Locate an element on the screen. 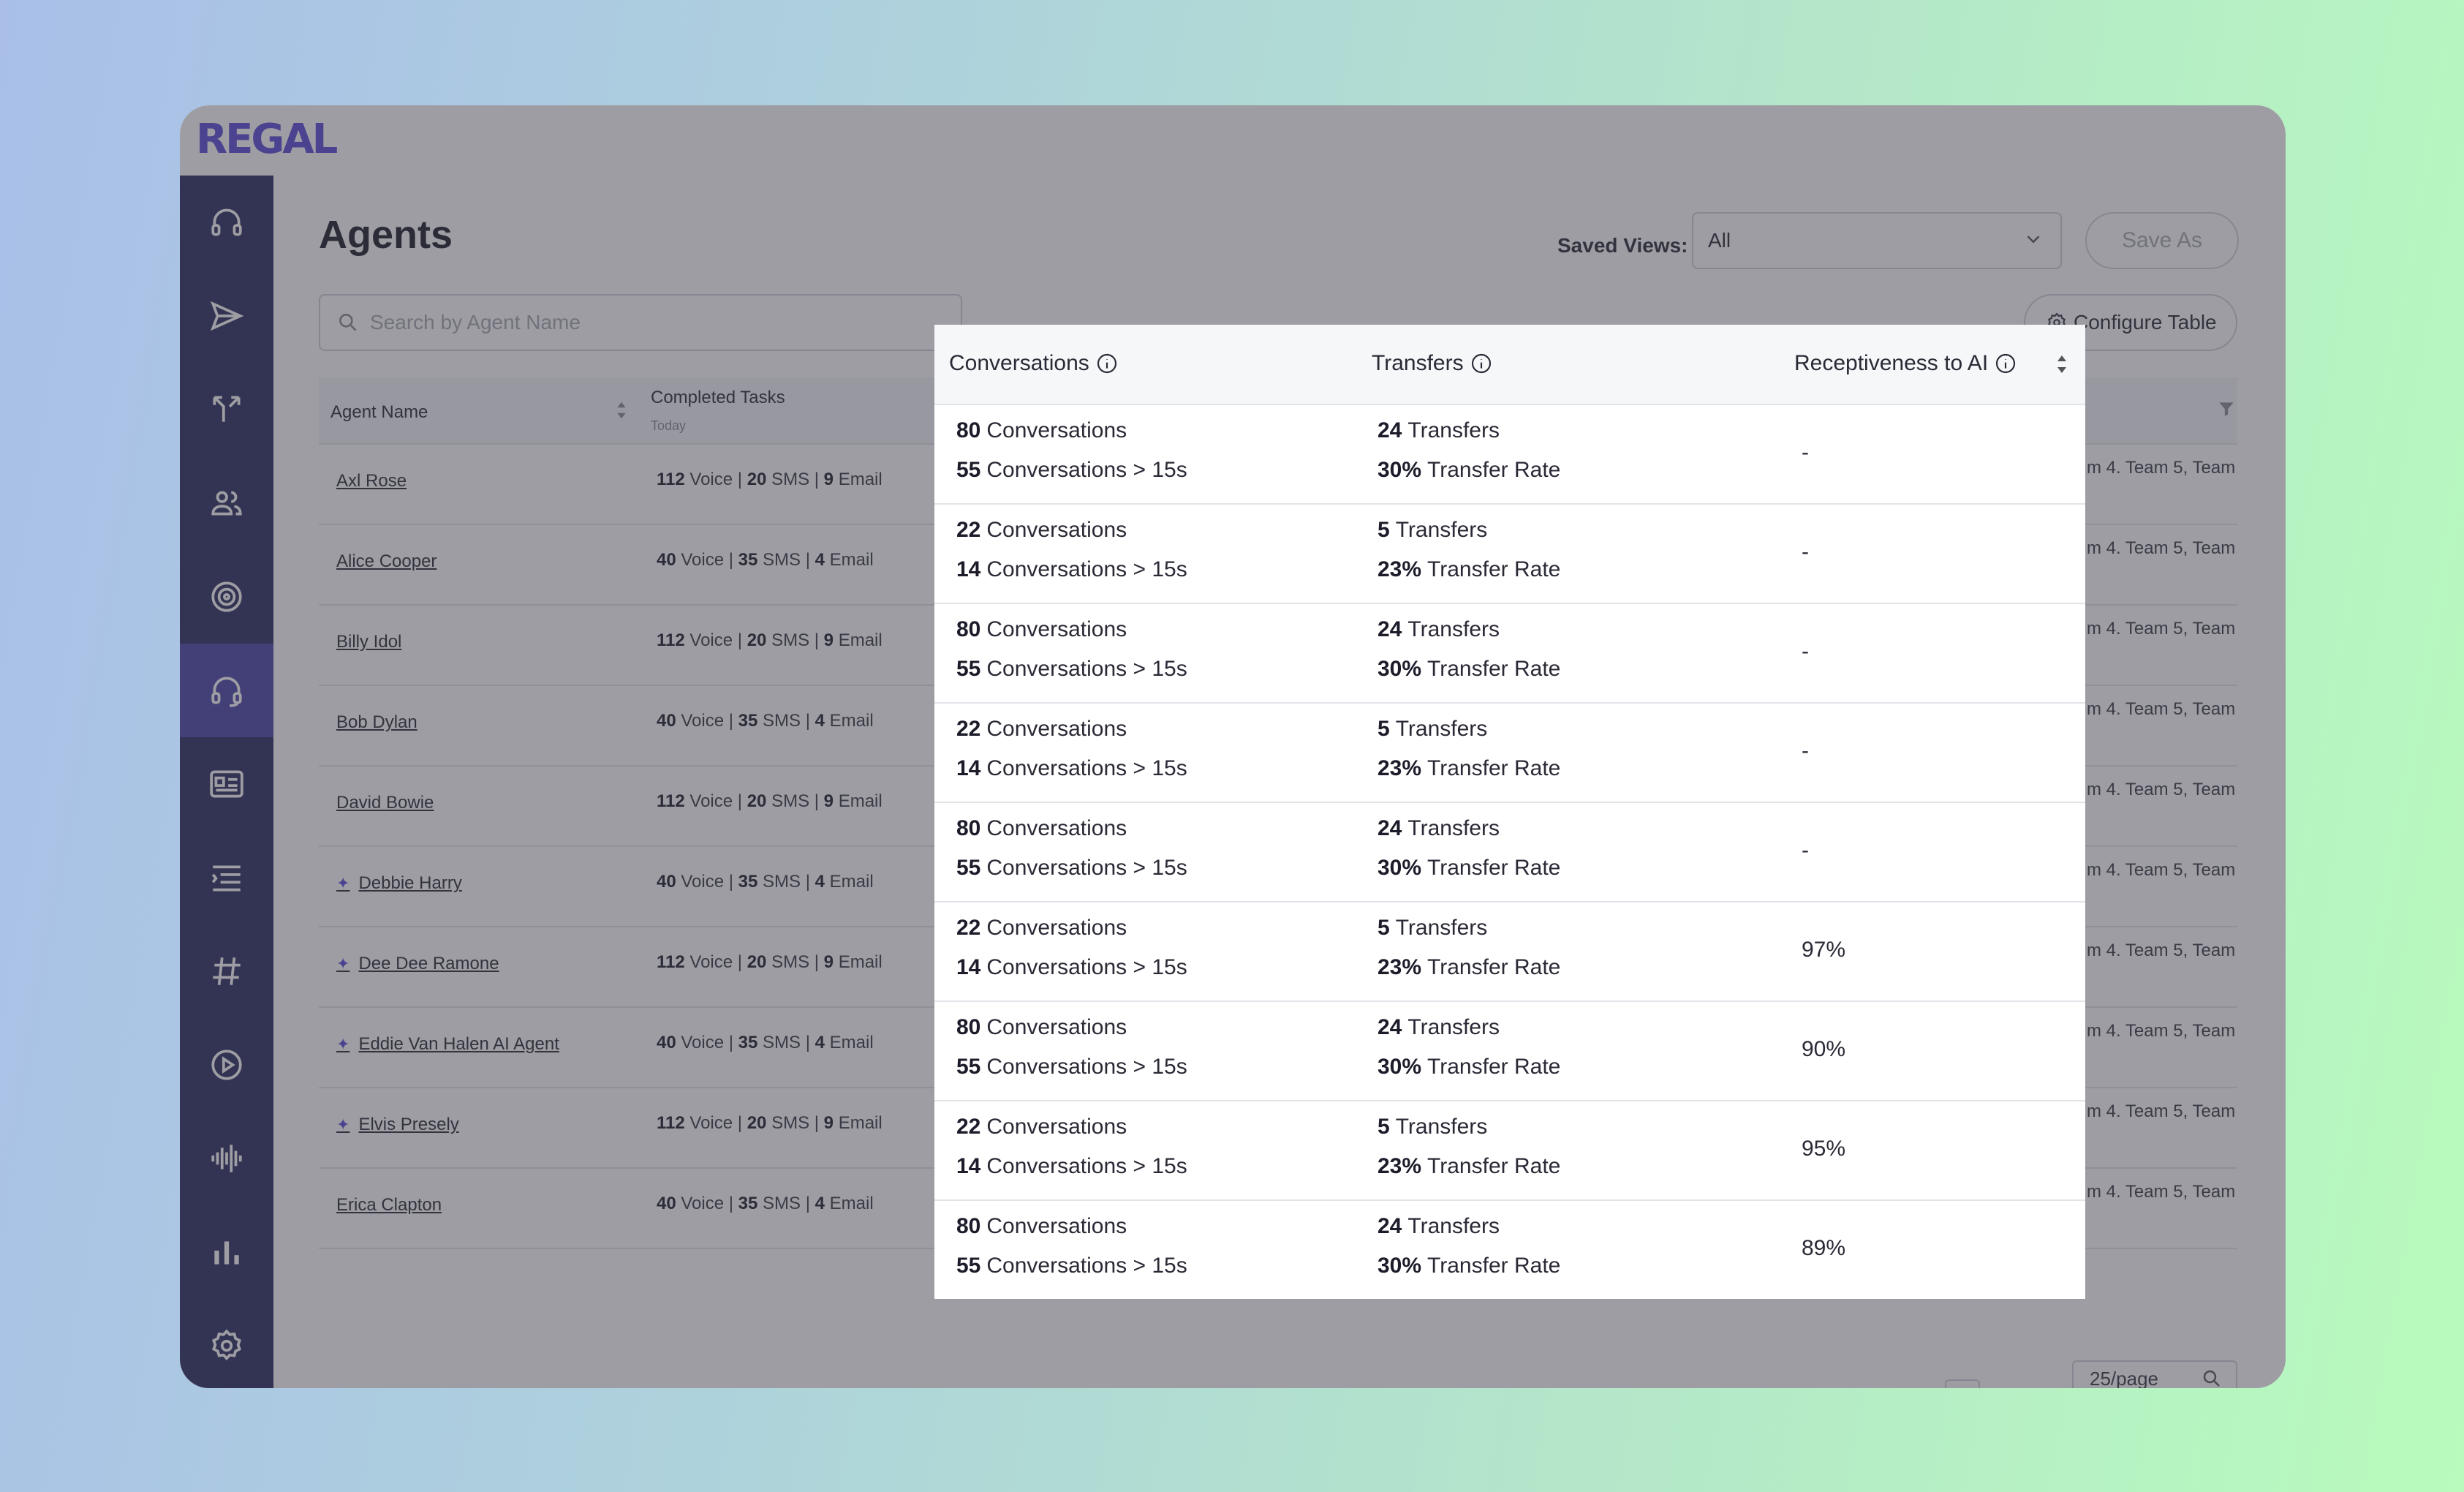 Image resolution: width=2464 pixels, height=1492 pixels. receptiveness-value: 95% is located at coordinates (1824, 1149).